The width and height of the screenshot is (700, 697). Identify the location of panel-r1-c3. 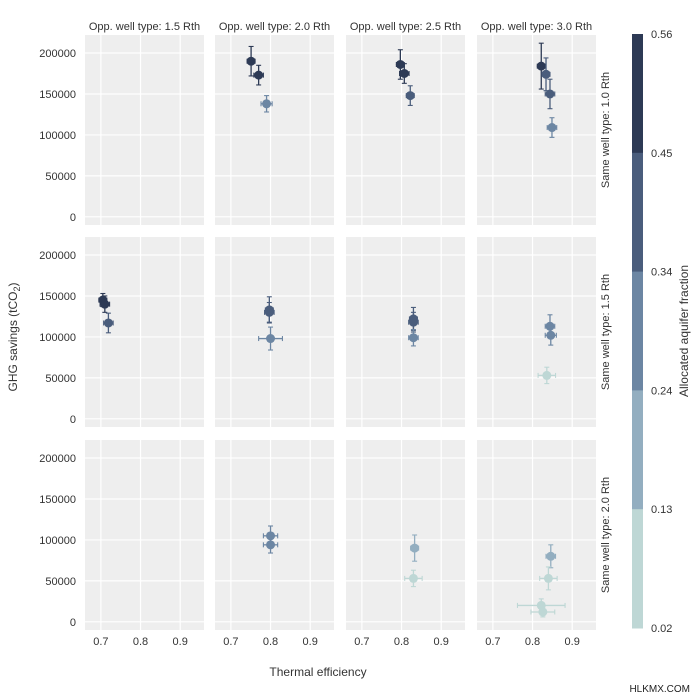
(536, 332).